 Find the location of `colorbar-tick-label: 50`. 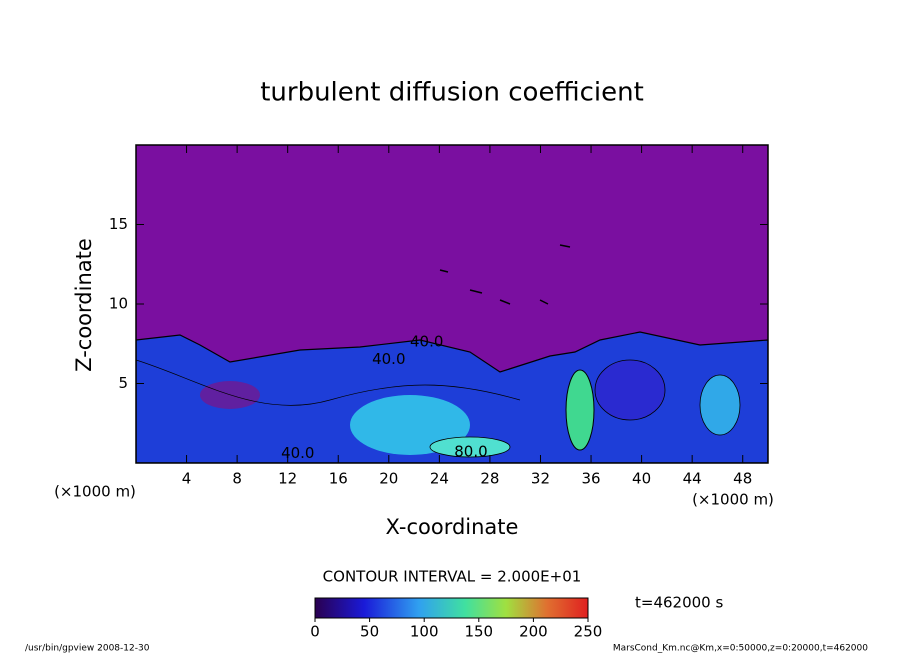

colorbar-tick-label: 50 is located at coordinates (369, 632).